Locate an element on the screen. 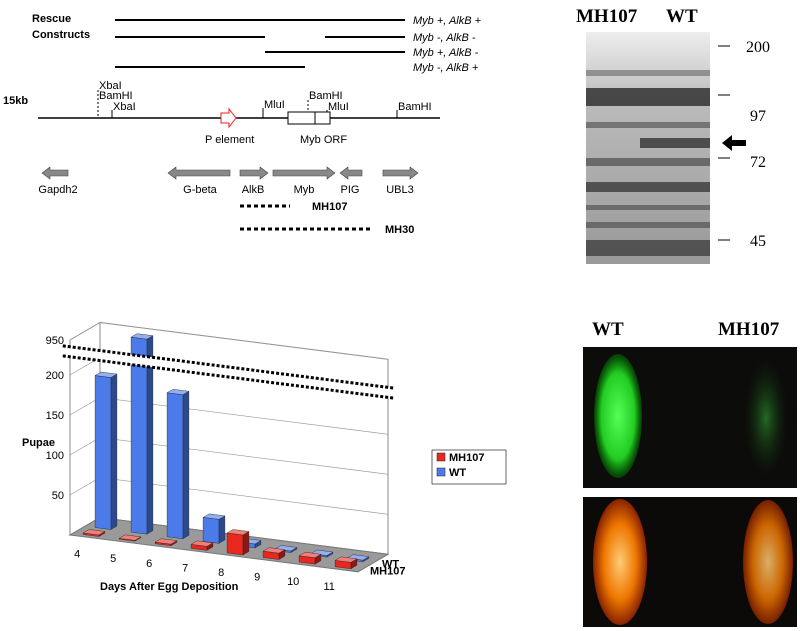  axis-break is located at coordinates (228, 372).